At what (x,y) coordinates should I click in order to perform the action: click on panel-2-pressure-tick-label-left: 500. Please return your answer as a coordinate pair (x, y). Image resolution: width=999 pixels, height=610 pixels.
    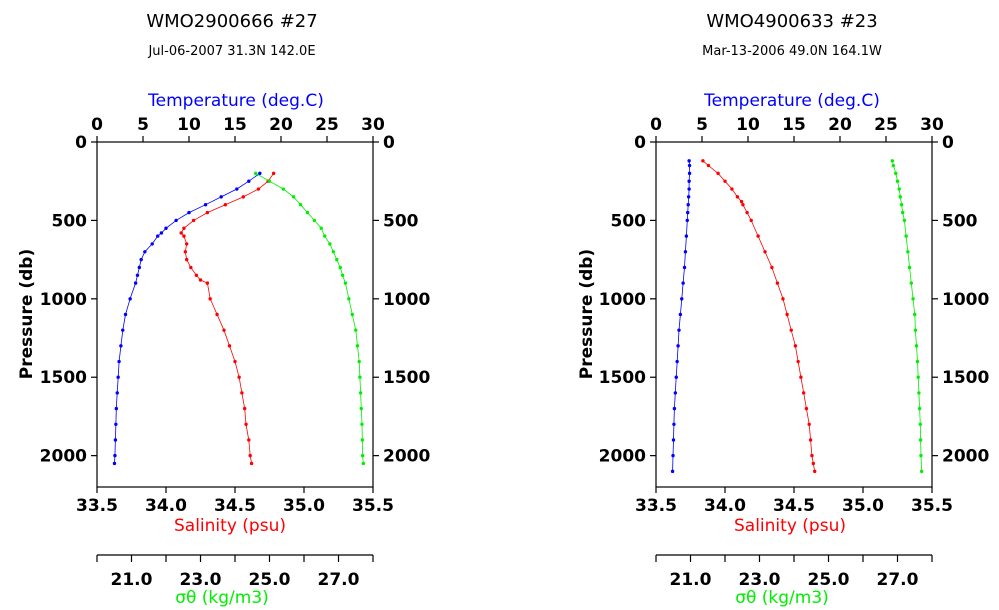
    Looking at the image, I should click on (629, 221).